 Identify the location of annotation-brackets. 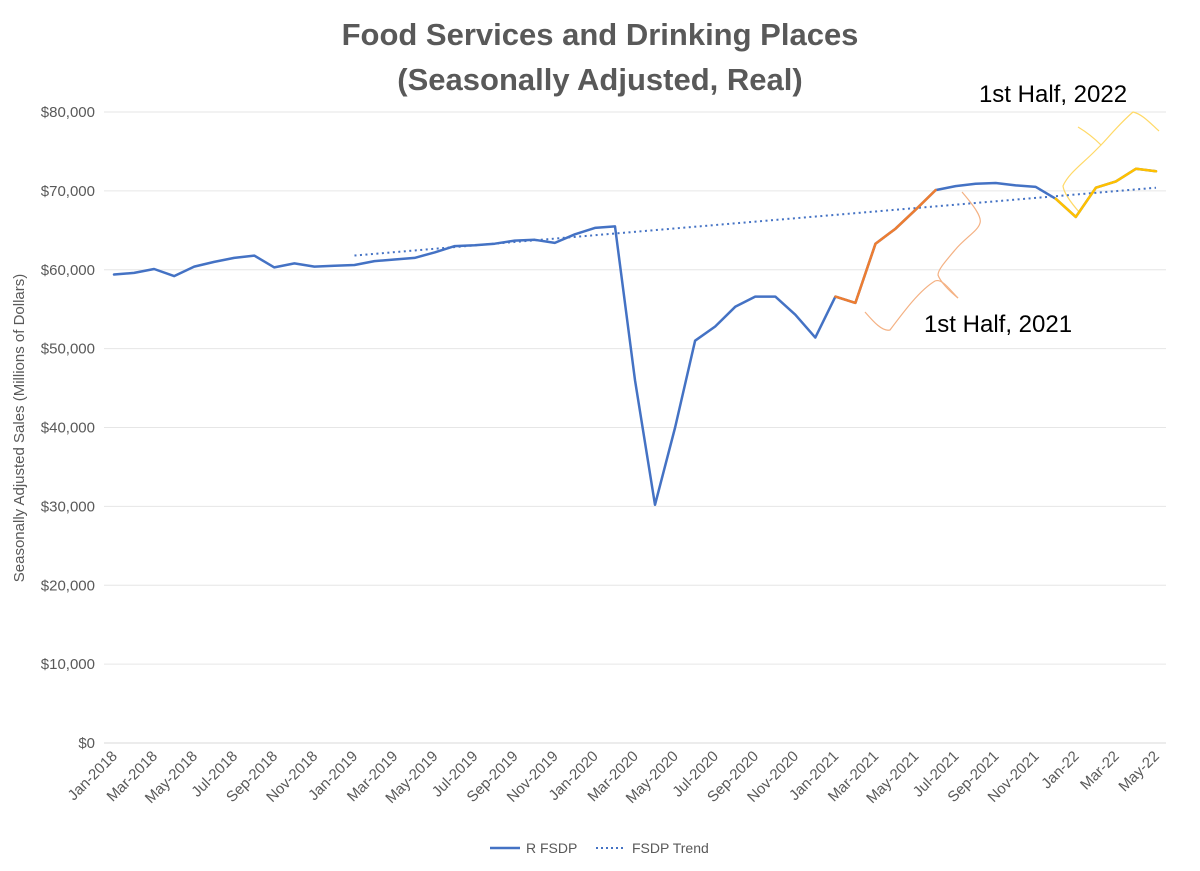
(1012, 221).